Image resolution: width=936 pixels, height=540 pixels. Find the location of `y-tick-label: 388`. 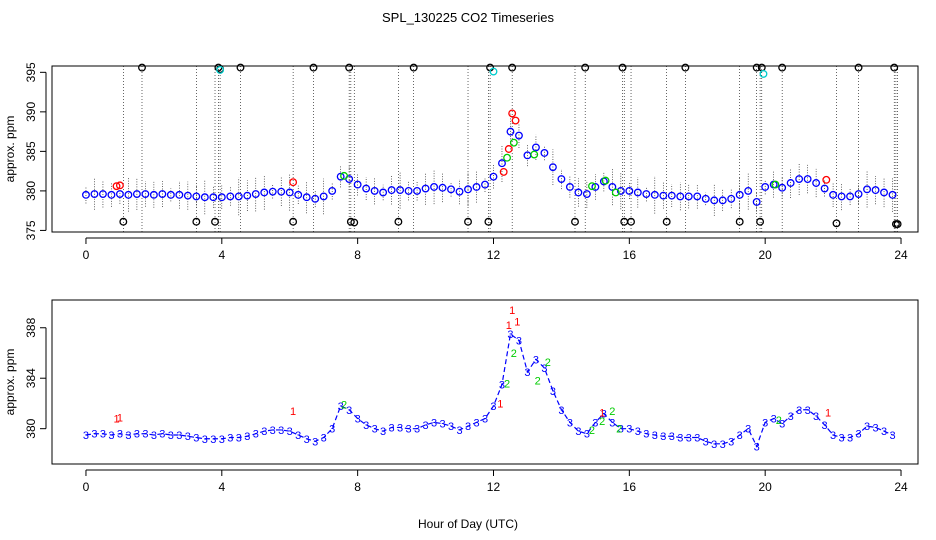

y-tick-label: 388 is located at coordinates (31, 327).